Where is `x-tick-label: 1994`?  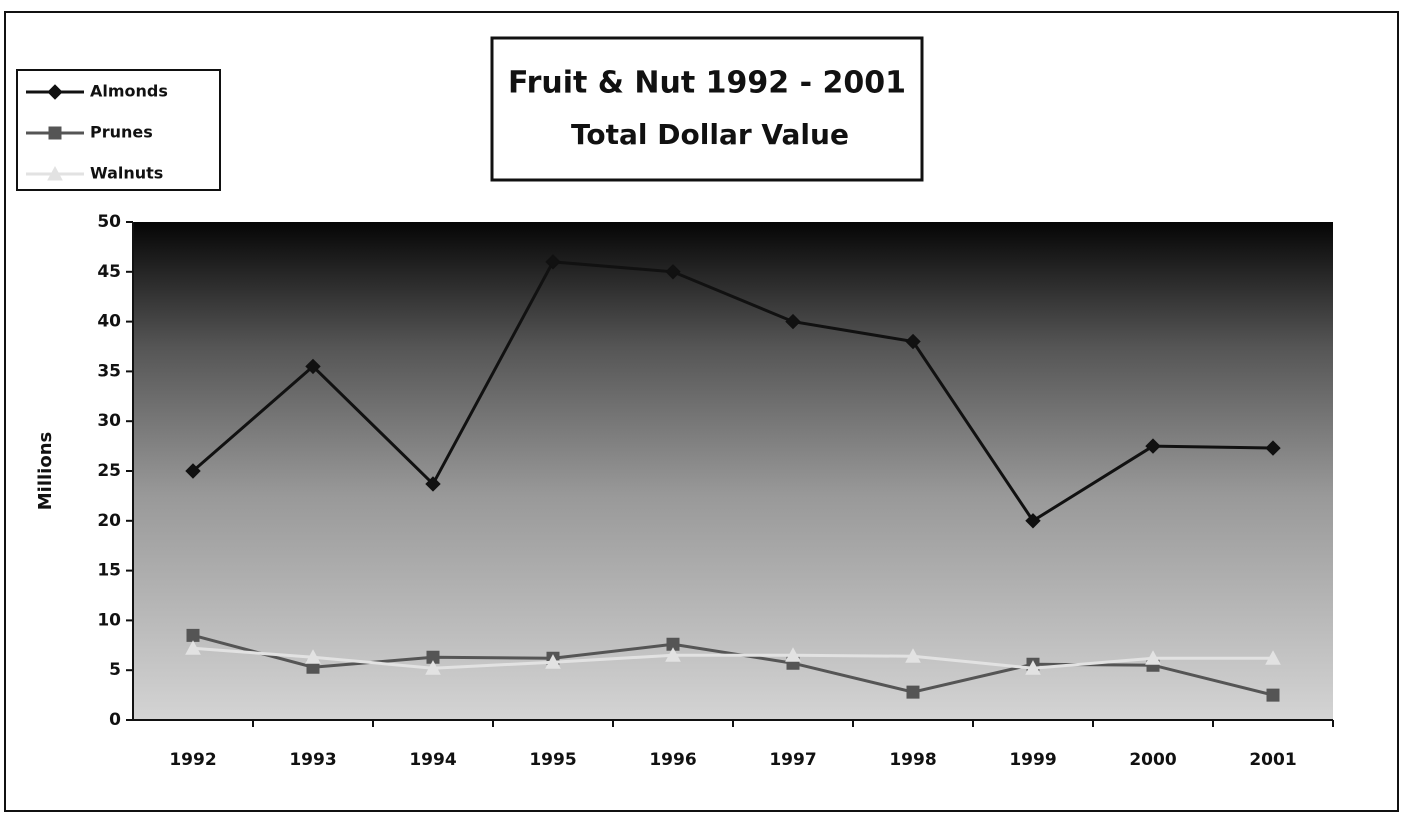 x-tick-label: 1994 is located at coordinates (432, 760).